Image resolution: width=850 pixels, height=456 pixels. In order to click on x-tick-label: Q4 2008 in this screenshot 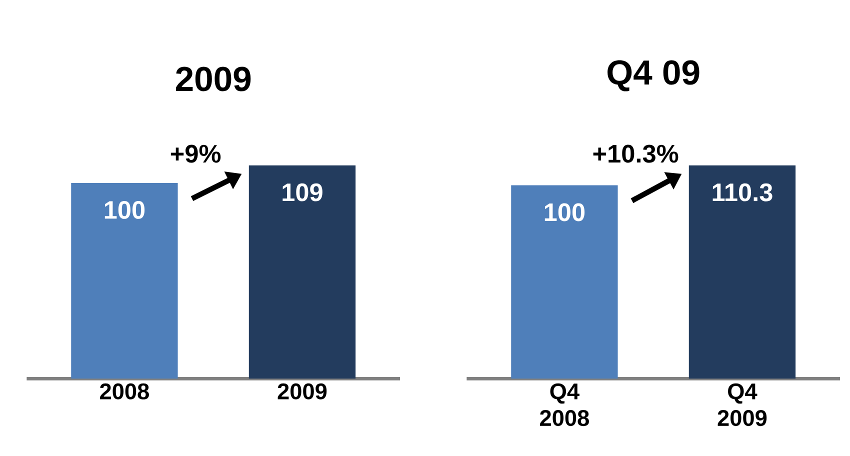, I will do `click(564, 404)`.